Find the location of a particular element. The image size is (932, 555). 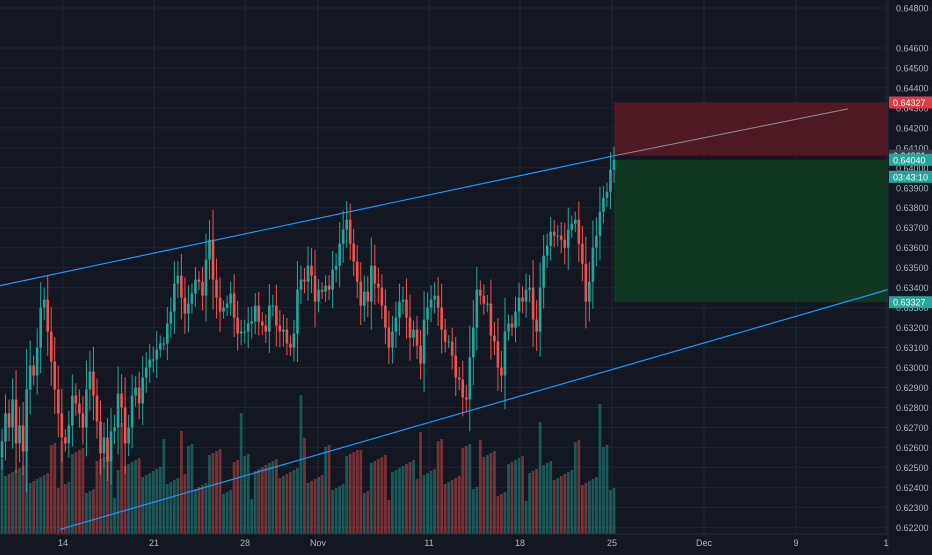

price-tick-label: 0.64800 is located at coordinates (912, 8).